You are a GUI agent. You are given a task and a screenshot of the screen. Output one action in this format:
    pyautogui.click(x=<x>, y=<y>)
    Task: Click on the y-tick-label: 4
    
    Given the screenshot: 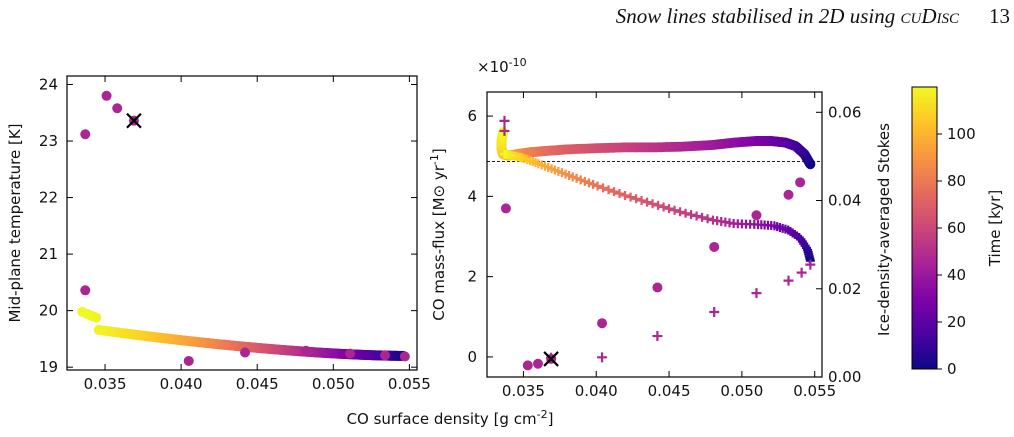 What is the action you would take?
    pyautogui.click(x=472, y=196)
    